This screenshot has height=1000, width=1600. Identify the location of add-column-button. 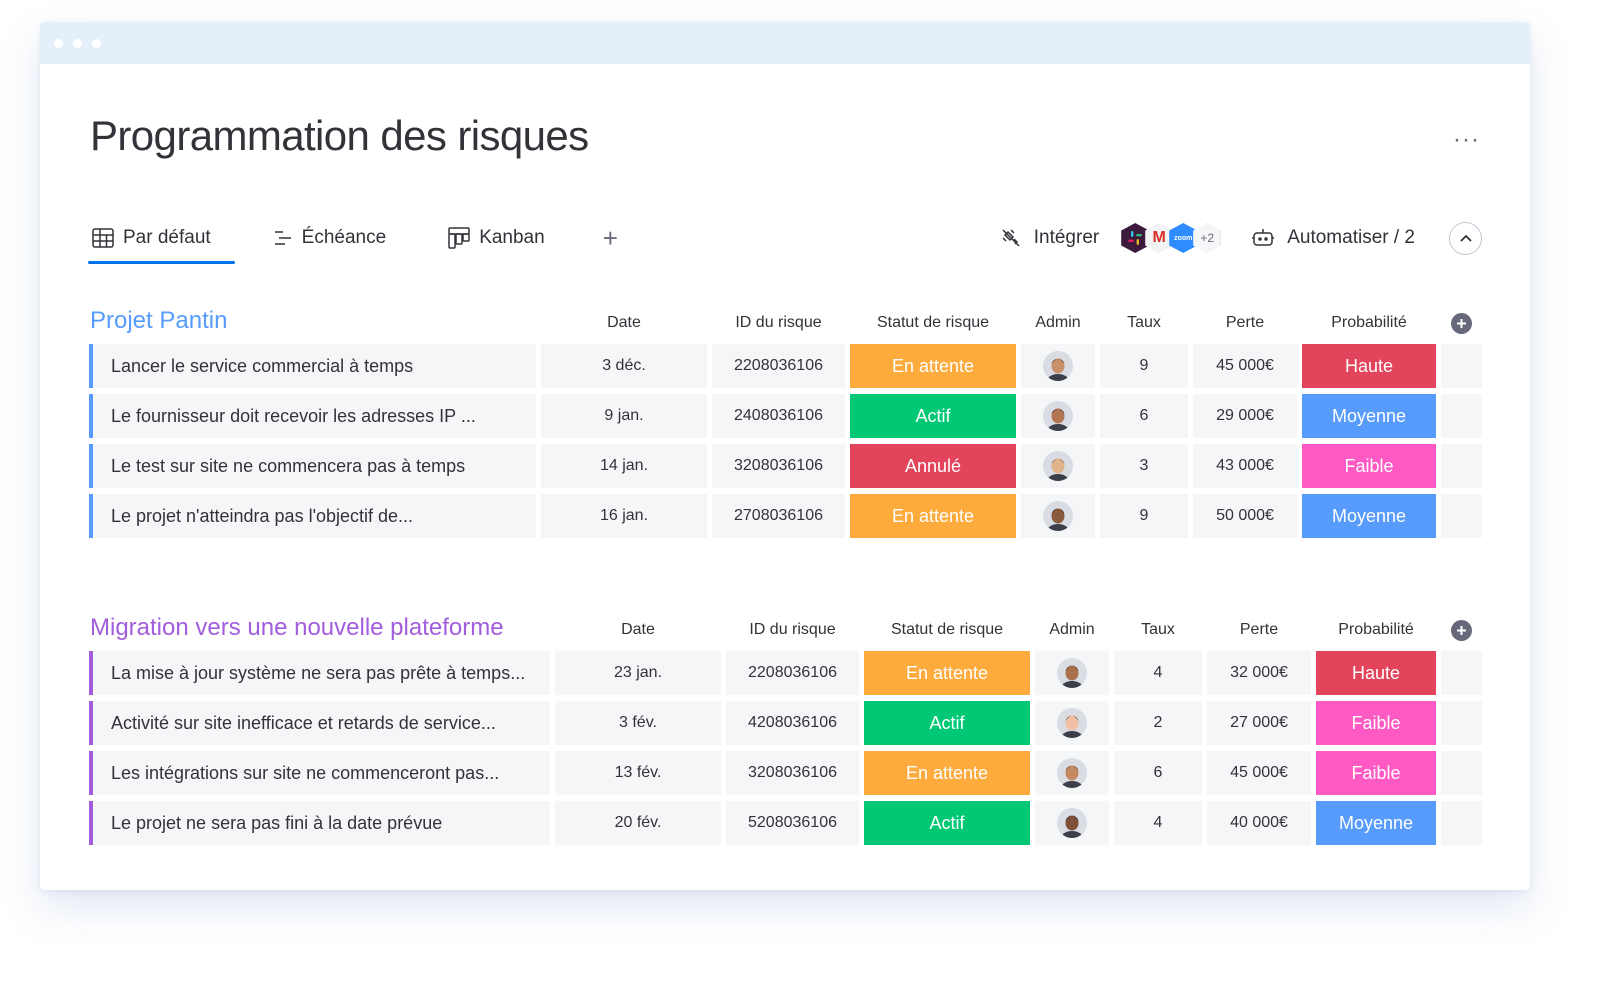
(1461, 630).